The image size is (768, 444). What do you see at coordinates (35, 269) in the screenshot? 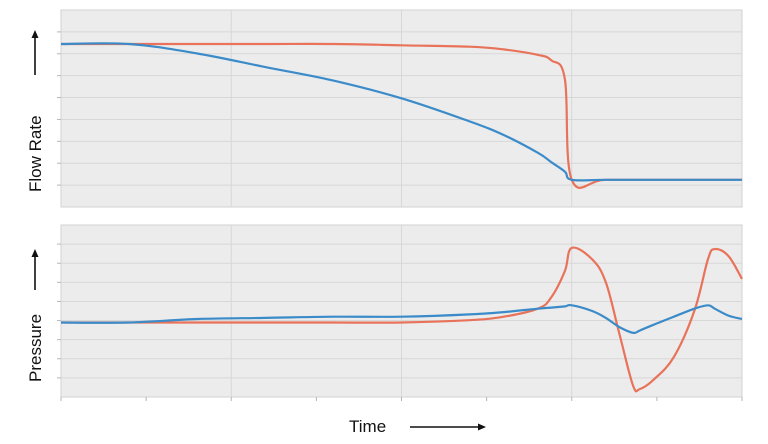
I see `pressure-up-arrow-icon` at bounding box center [35, 269].